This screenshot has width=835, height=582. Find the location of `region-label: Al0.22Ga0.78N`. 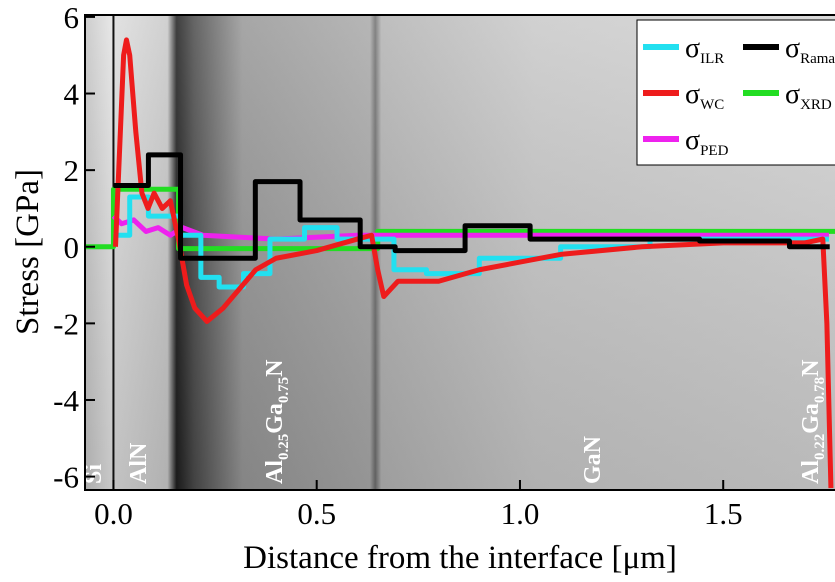

region-label: Al0.22Ga0.78N is located at coordinates (813, 421).